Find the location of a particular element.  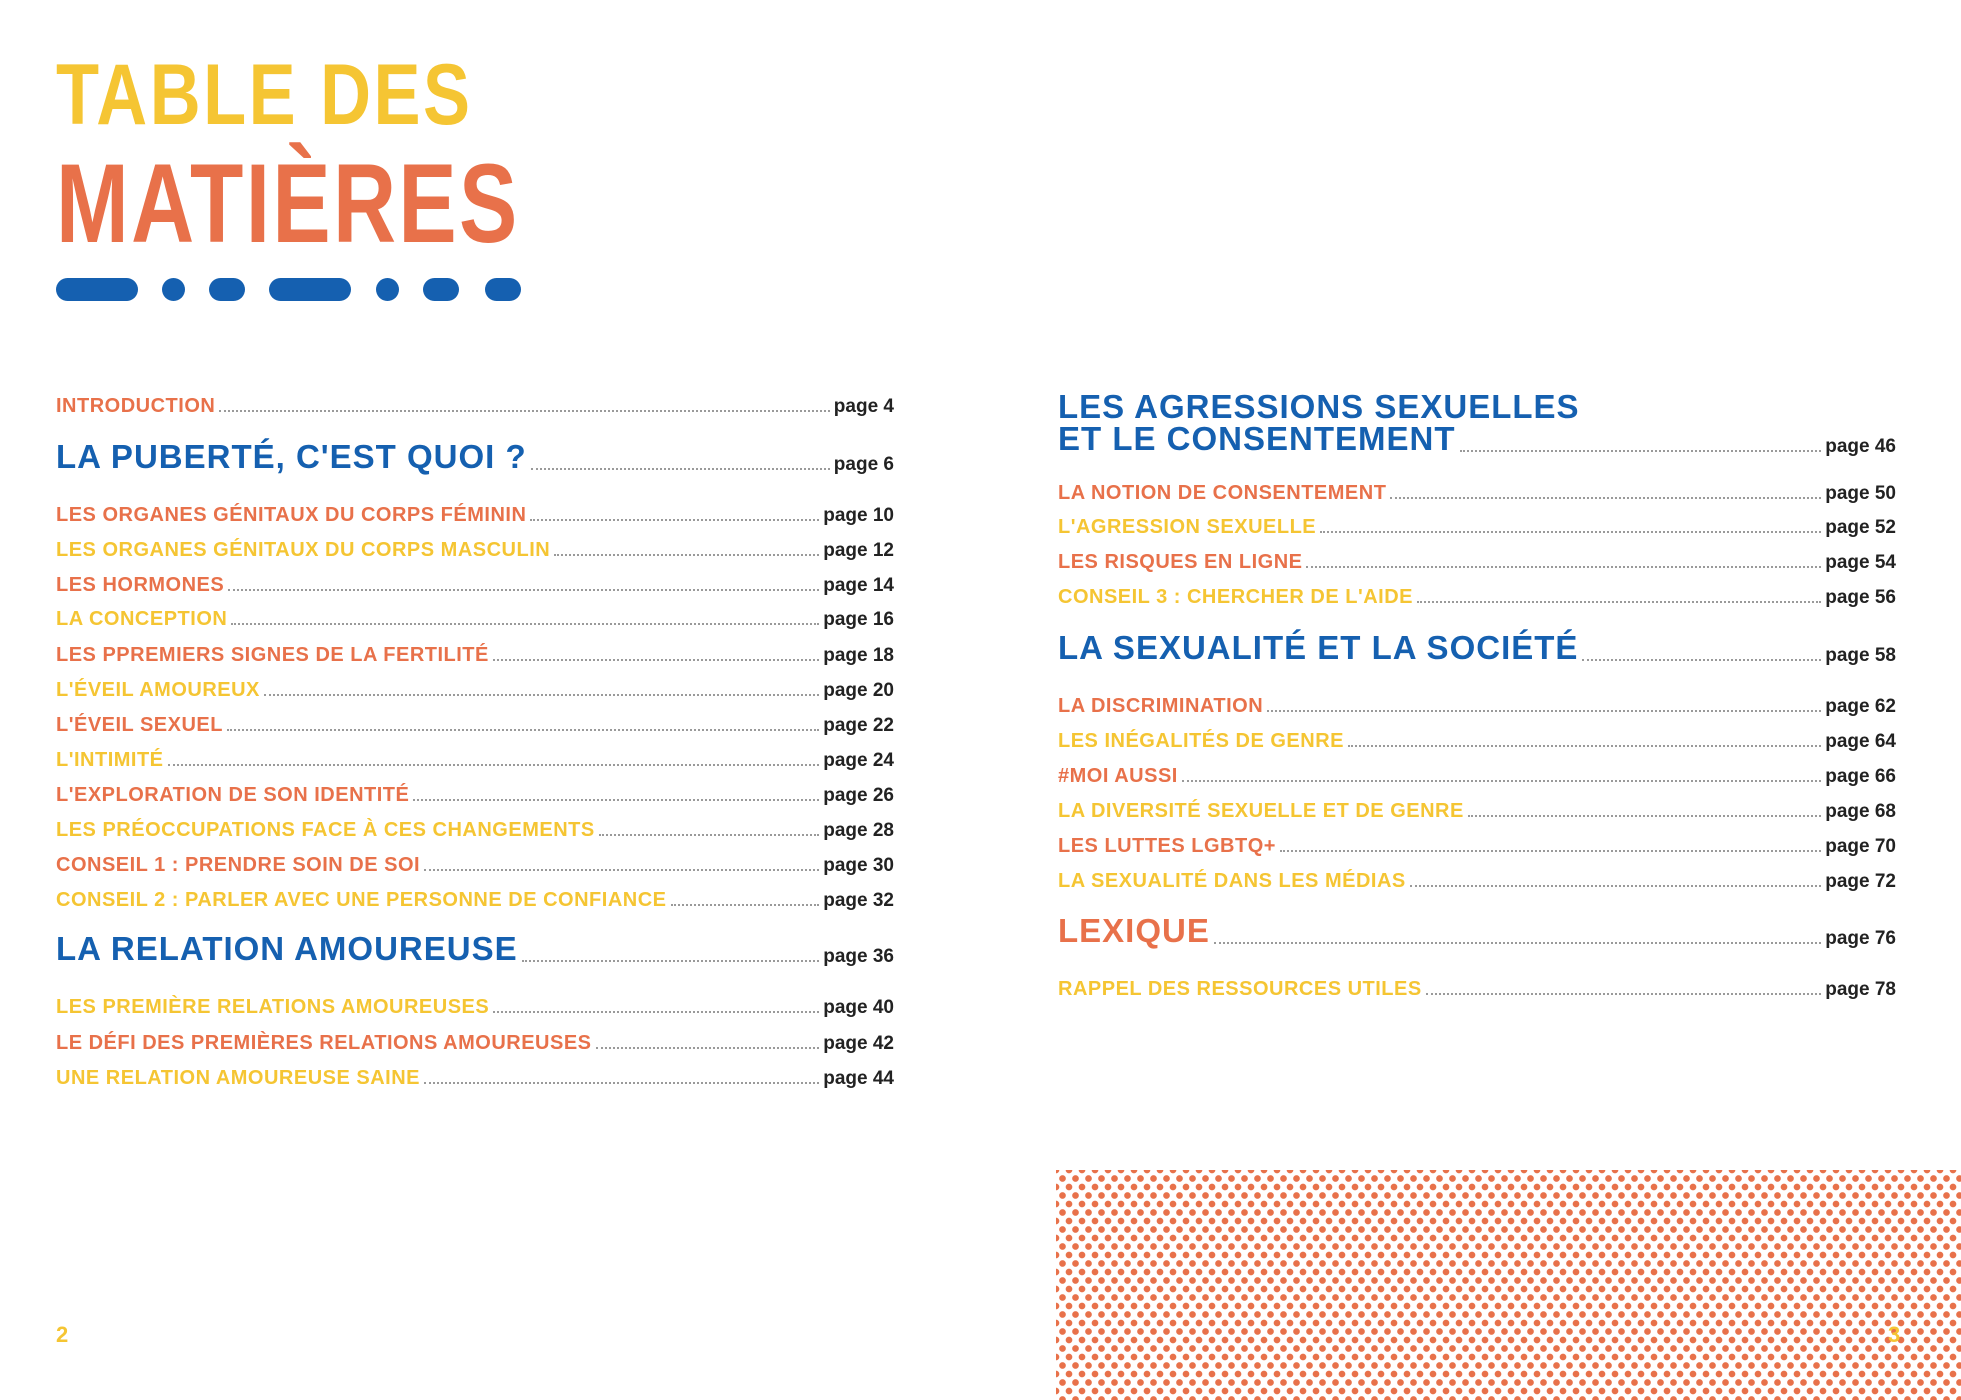

toc-entry: LES PREMIÈRE RELATIONS AMOUREUSES page 40 is located at coordinates (475, 1004).